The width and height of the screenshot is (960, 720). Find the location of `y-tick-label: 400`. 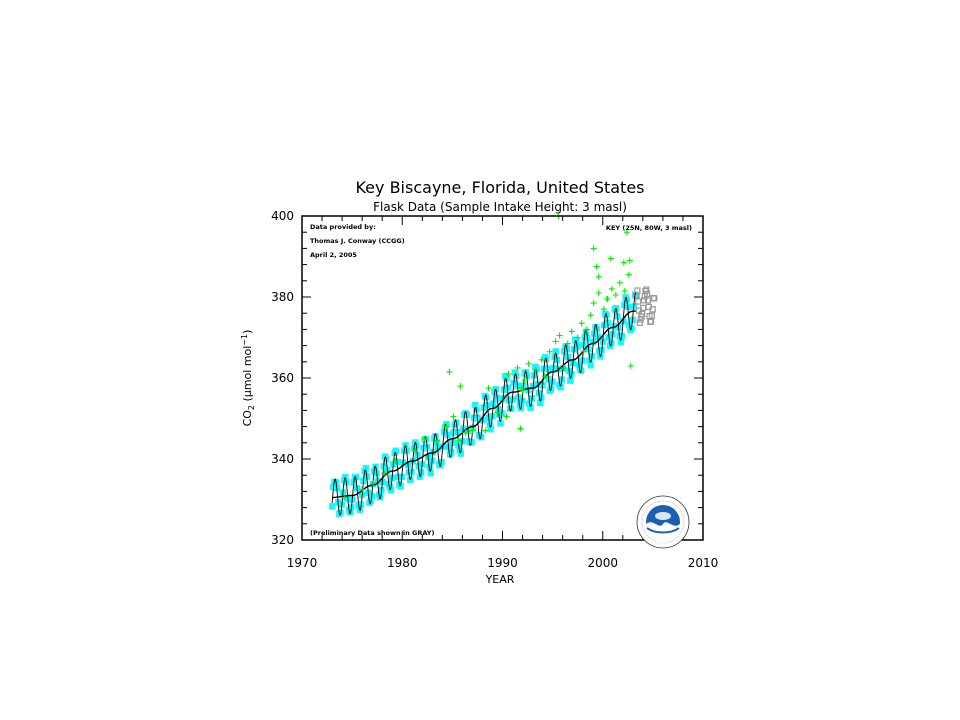

y-tick-label: 400 is located at coordinates (282, 216).